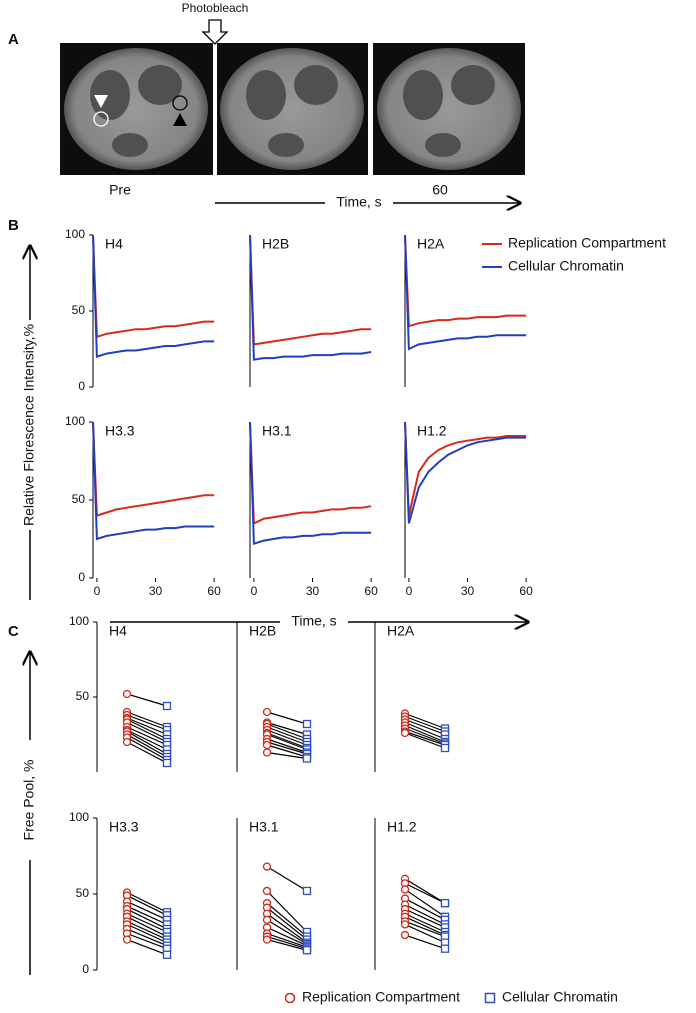  Describe the element at coordinates (292, 109) in the screenshot. I see `micrographs` at that location.